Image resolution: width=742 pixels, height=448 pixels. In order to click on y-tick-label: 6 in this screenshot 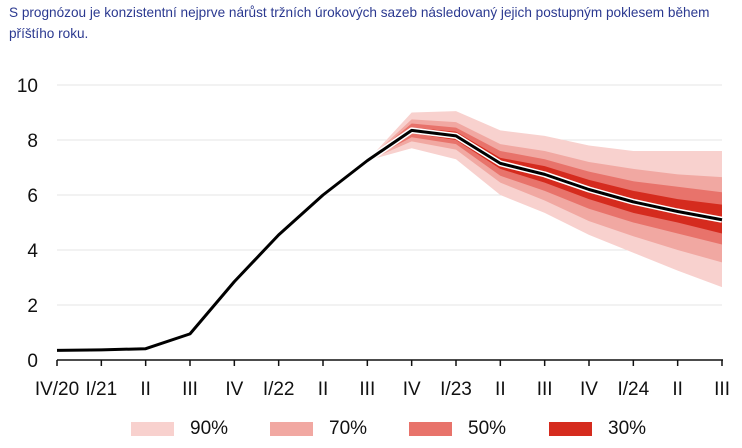, I will do `click(32, 196)`.